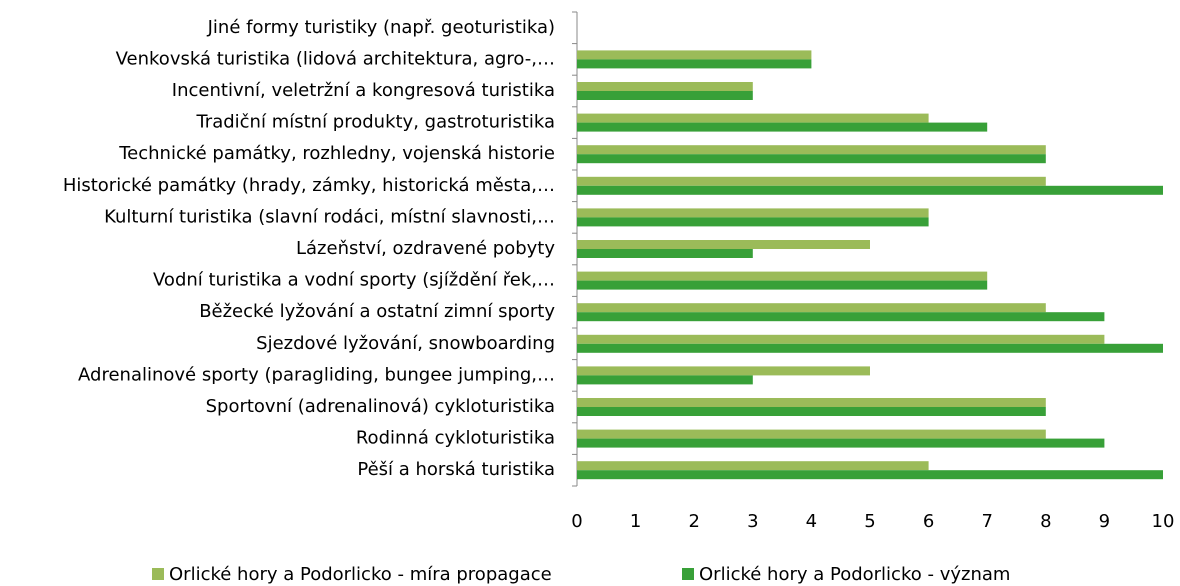 The width and height of the screenshot is (1180, 586). Describe the element at coordinates (1104, 521) in the screenshot. I see `x-tick-label: 9` at that location.